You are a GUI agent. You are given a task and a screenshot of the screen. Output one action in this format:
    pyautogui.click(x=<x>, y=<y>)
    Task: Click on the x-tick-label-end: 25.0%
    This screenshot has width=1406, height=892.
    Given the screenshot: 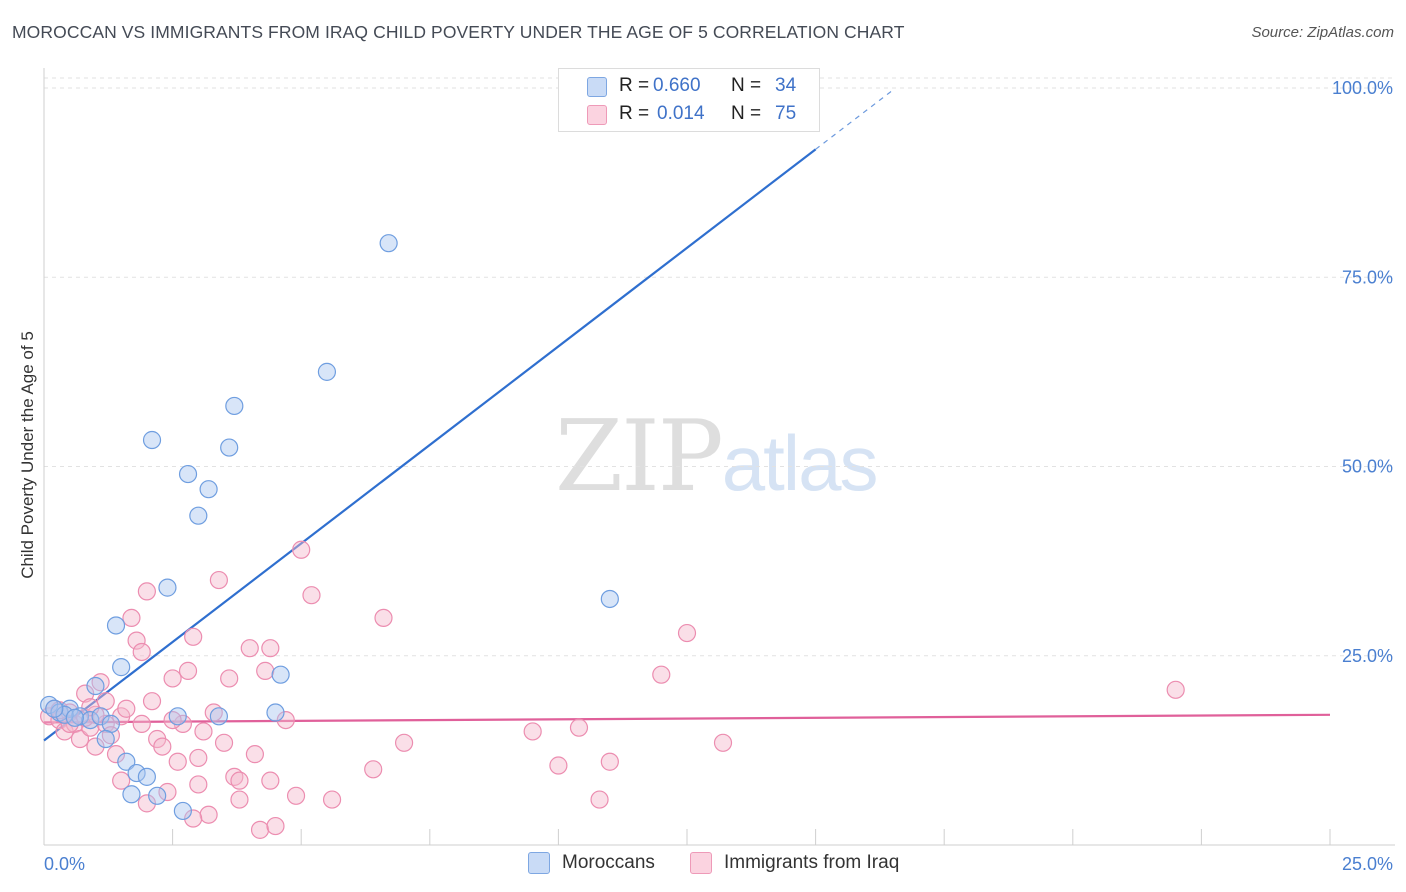 What is the action you would take?
    pyautogui.click(x=1367, y=864)
    